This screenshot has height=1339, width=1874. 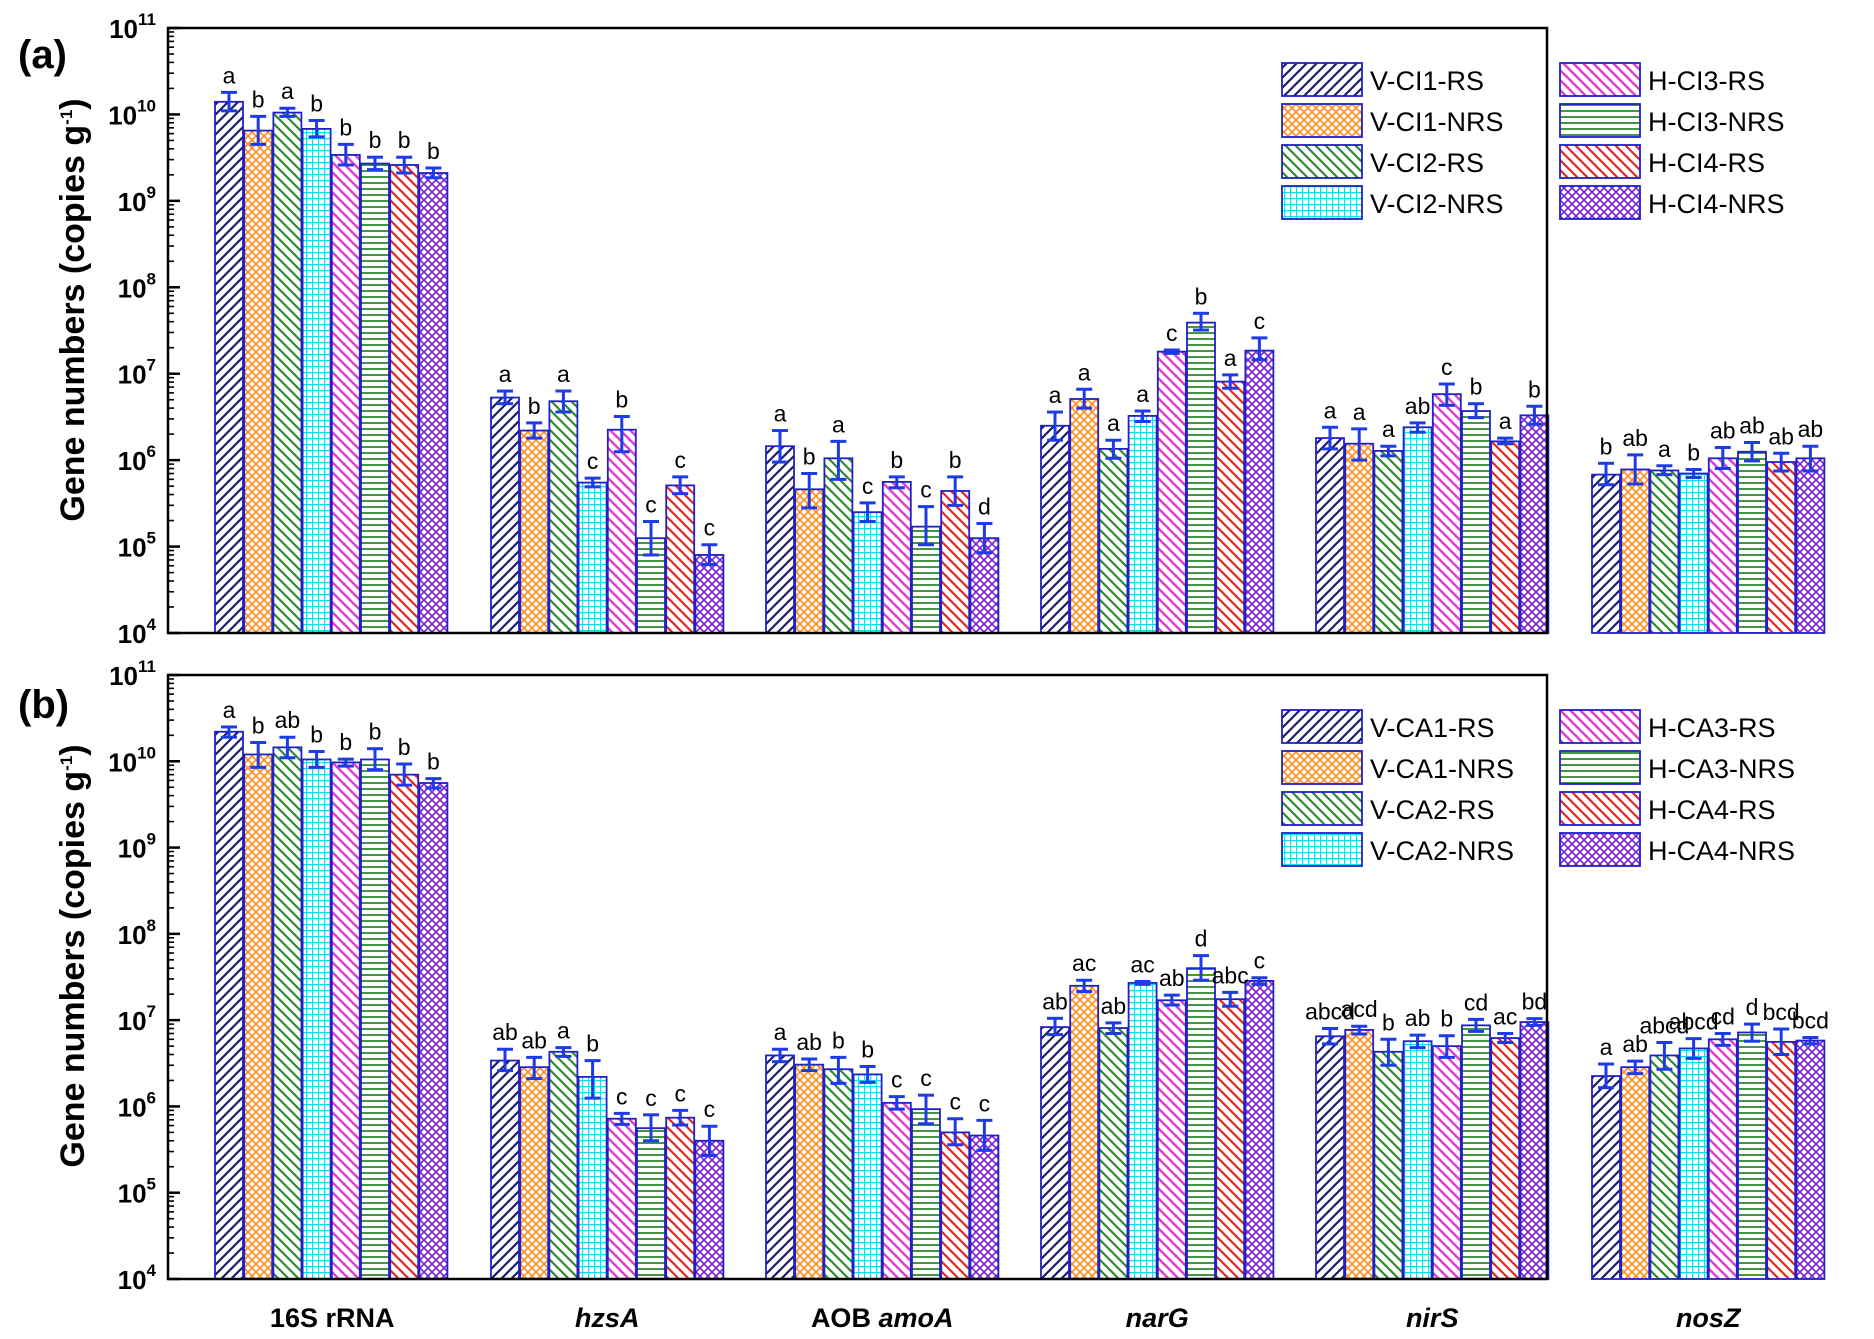 I want to click on error-bar-v-ca1-rs-narg, so click(x=1055, y=1026).